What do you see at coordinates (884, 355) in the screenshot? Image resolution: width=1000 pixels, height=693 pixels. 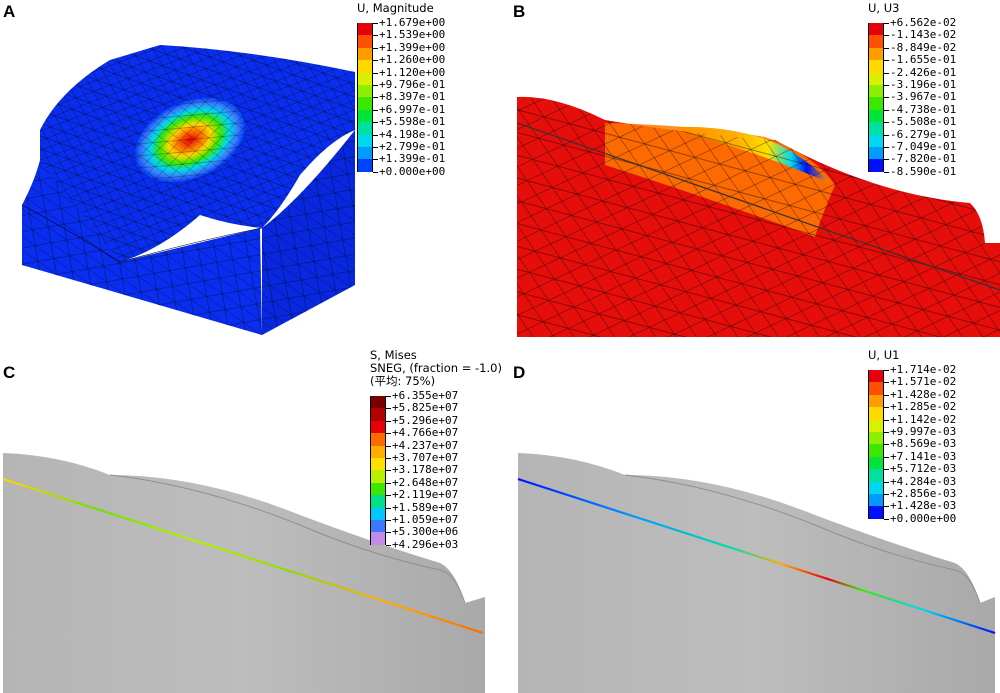 I see `legend-d-title-line: U, U1` at bounding box center [884, 355].